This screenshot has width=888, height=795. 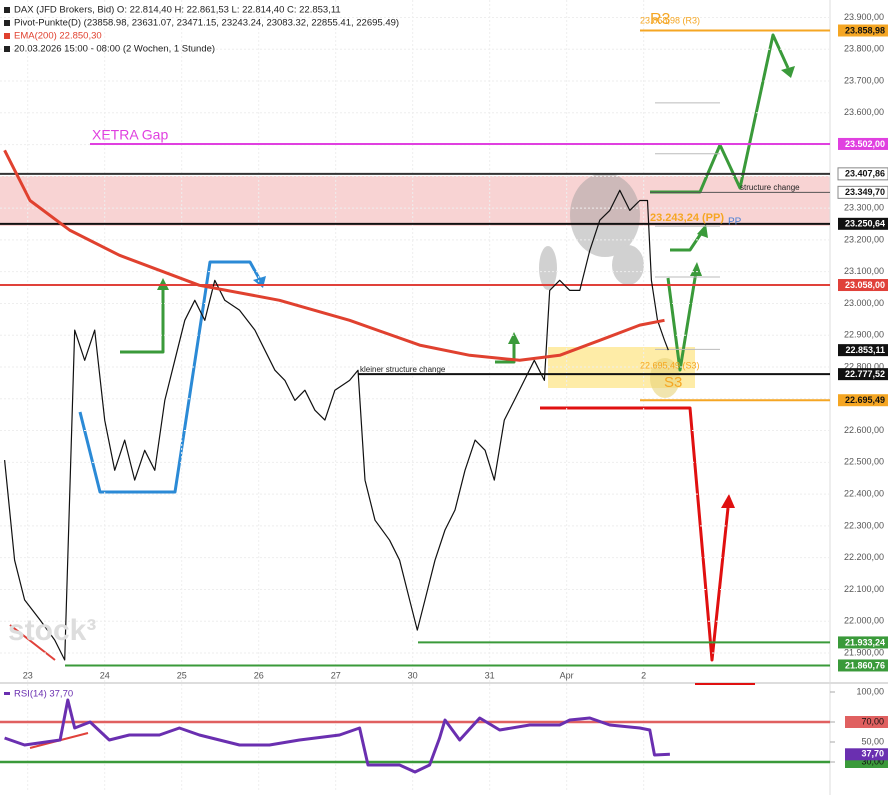 What do you see at coordinates (182, 675) in the screenshot?
I see `x-tick-label: 25` at bounding box center [182, 675].